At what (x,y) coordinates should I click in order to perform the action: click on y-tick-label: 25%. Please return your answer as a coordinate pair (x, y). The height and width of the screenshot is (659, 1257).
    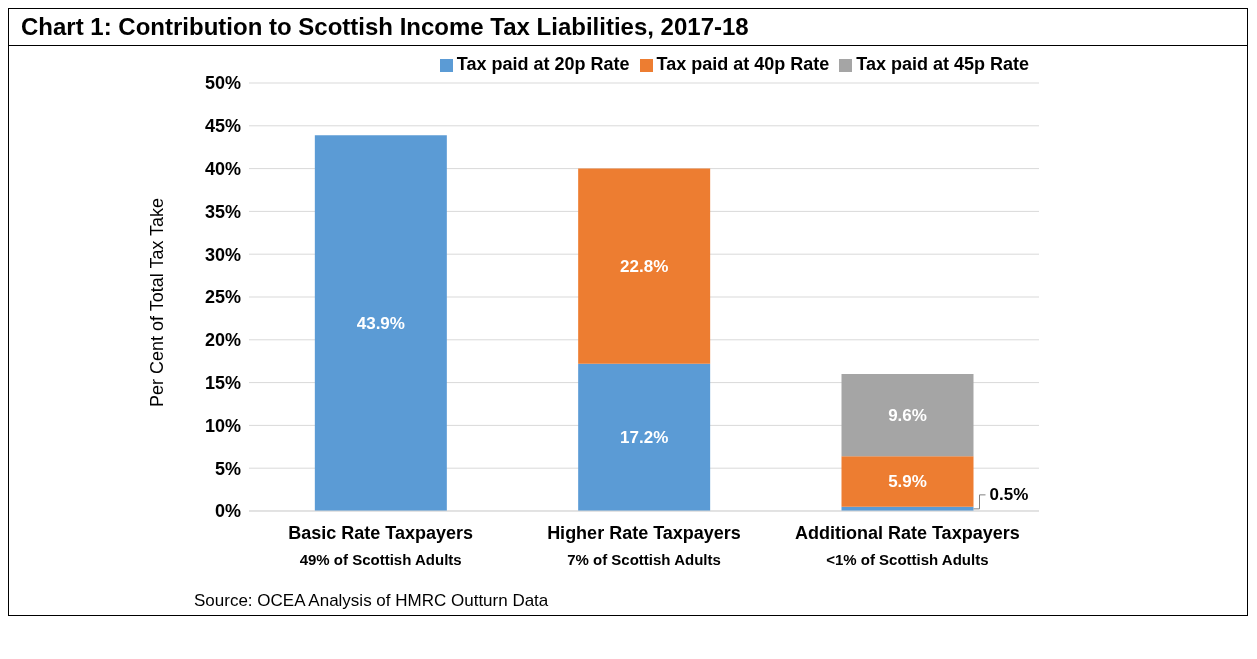
    Looking at the image, I should click on (222, 297).